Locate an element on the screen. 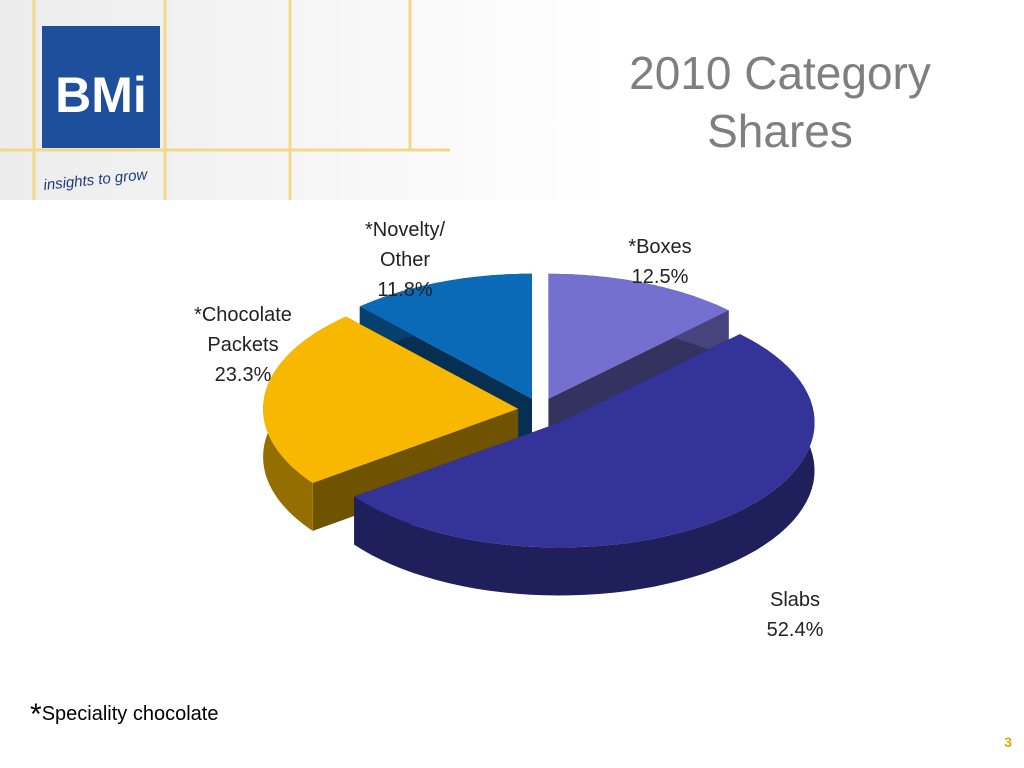 This screenshot has height=768, width=1024. slice-label: *Boxes 12.5% is located at coordinates (660, 262).